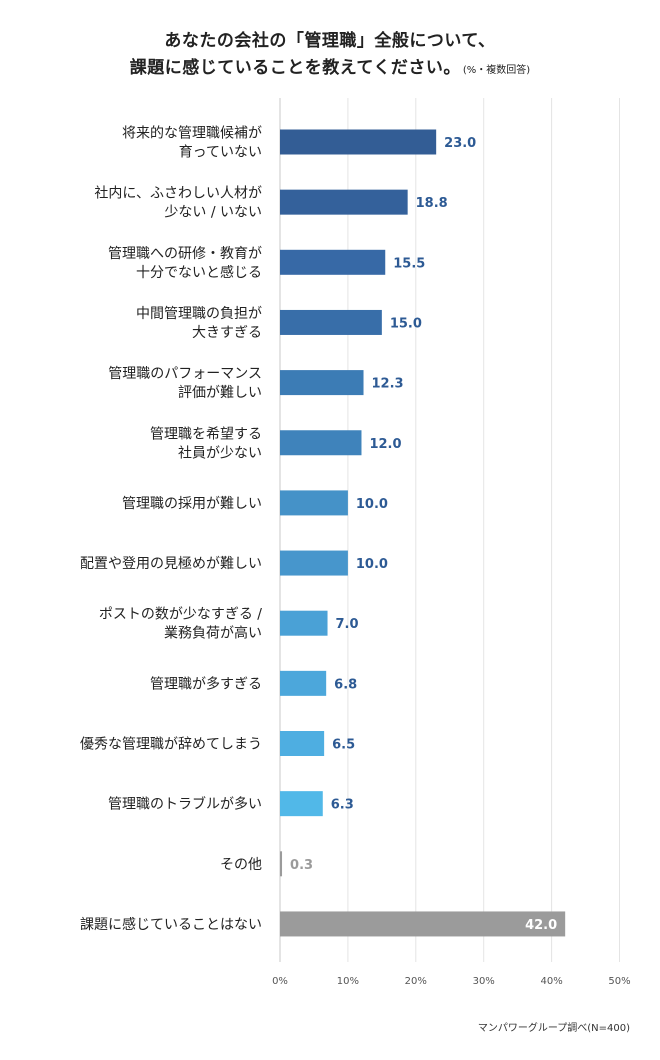 This screenshot has height=1060, width=660. I want to click on category-label: 育っていない, so click(220, 153).